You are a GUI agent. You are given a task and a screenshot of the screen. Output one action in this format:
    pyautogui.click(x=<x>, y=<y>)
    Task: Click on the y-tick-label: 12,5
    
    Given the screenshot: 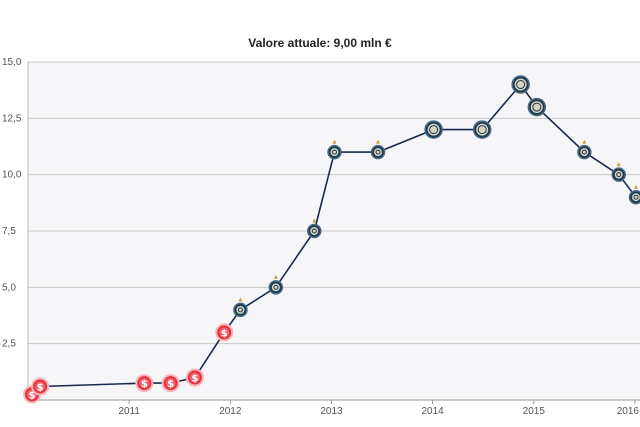 What is the action you would take?
    pyautogui.click(x=12, y=118)
    